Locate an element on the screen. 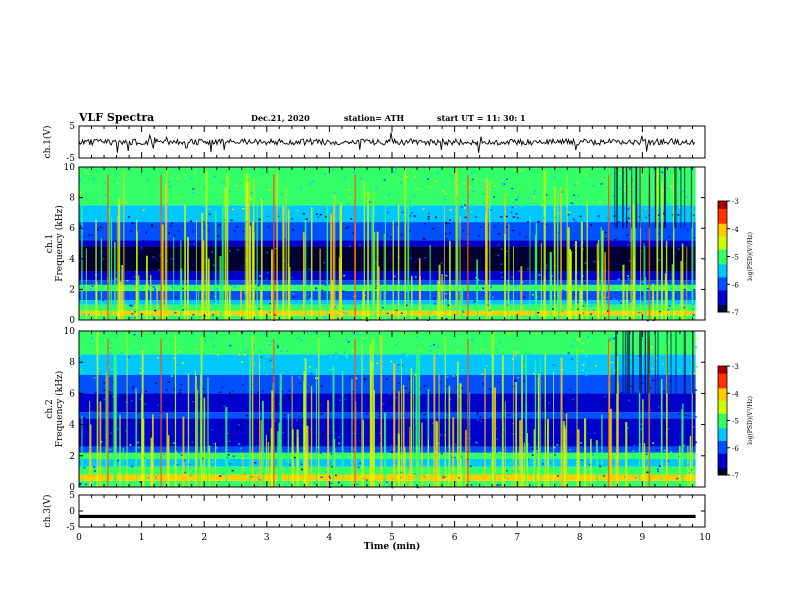  colorbar-tick-label: -6 is located at coordinates (735, 285).